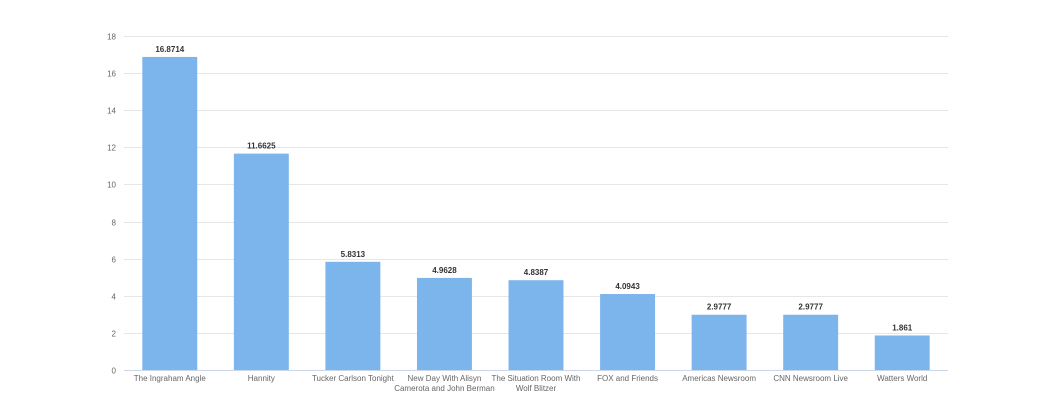 The height and width of the screenshot is (410, 1064). I want to click on data-label: 16.8714, so click(169, 49).